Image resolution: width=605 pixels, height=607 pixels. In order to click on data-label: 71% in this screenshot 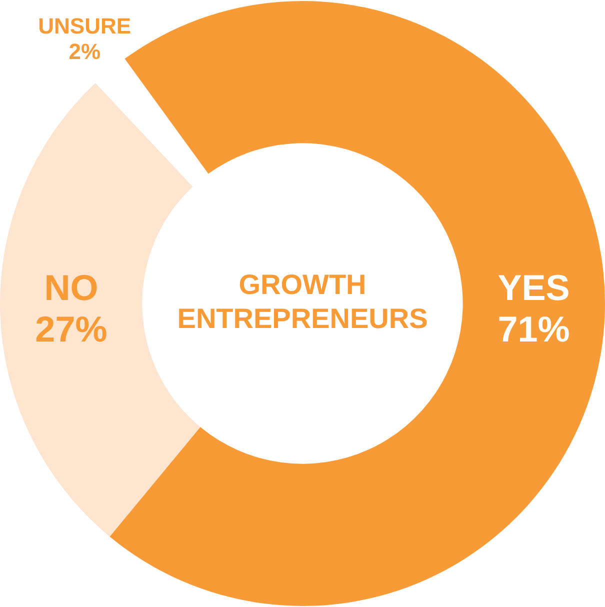, I will do `click(534, 329)`.